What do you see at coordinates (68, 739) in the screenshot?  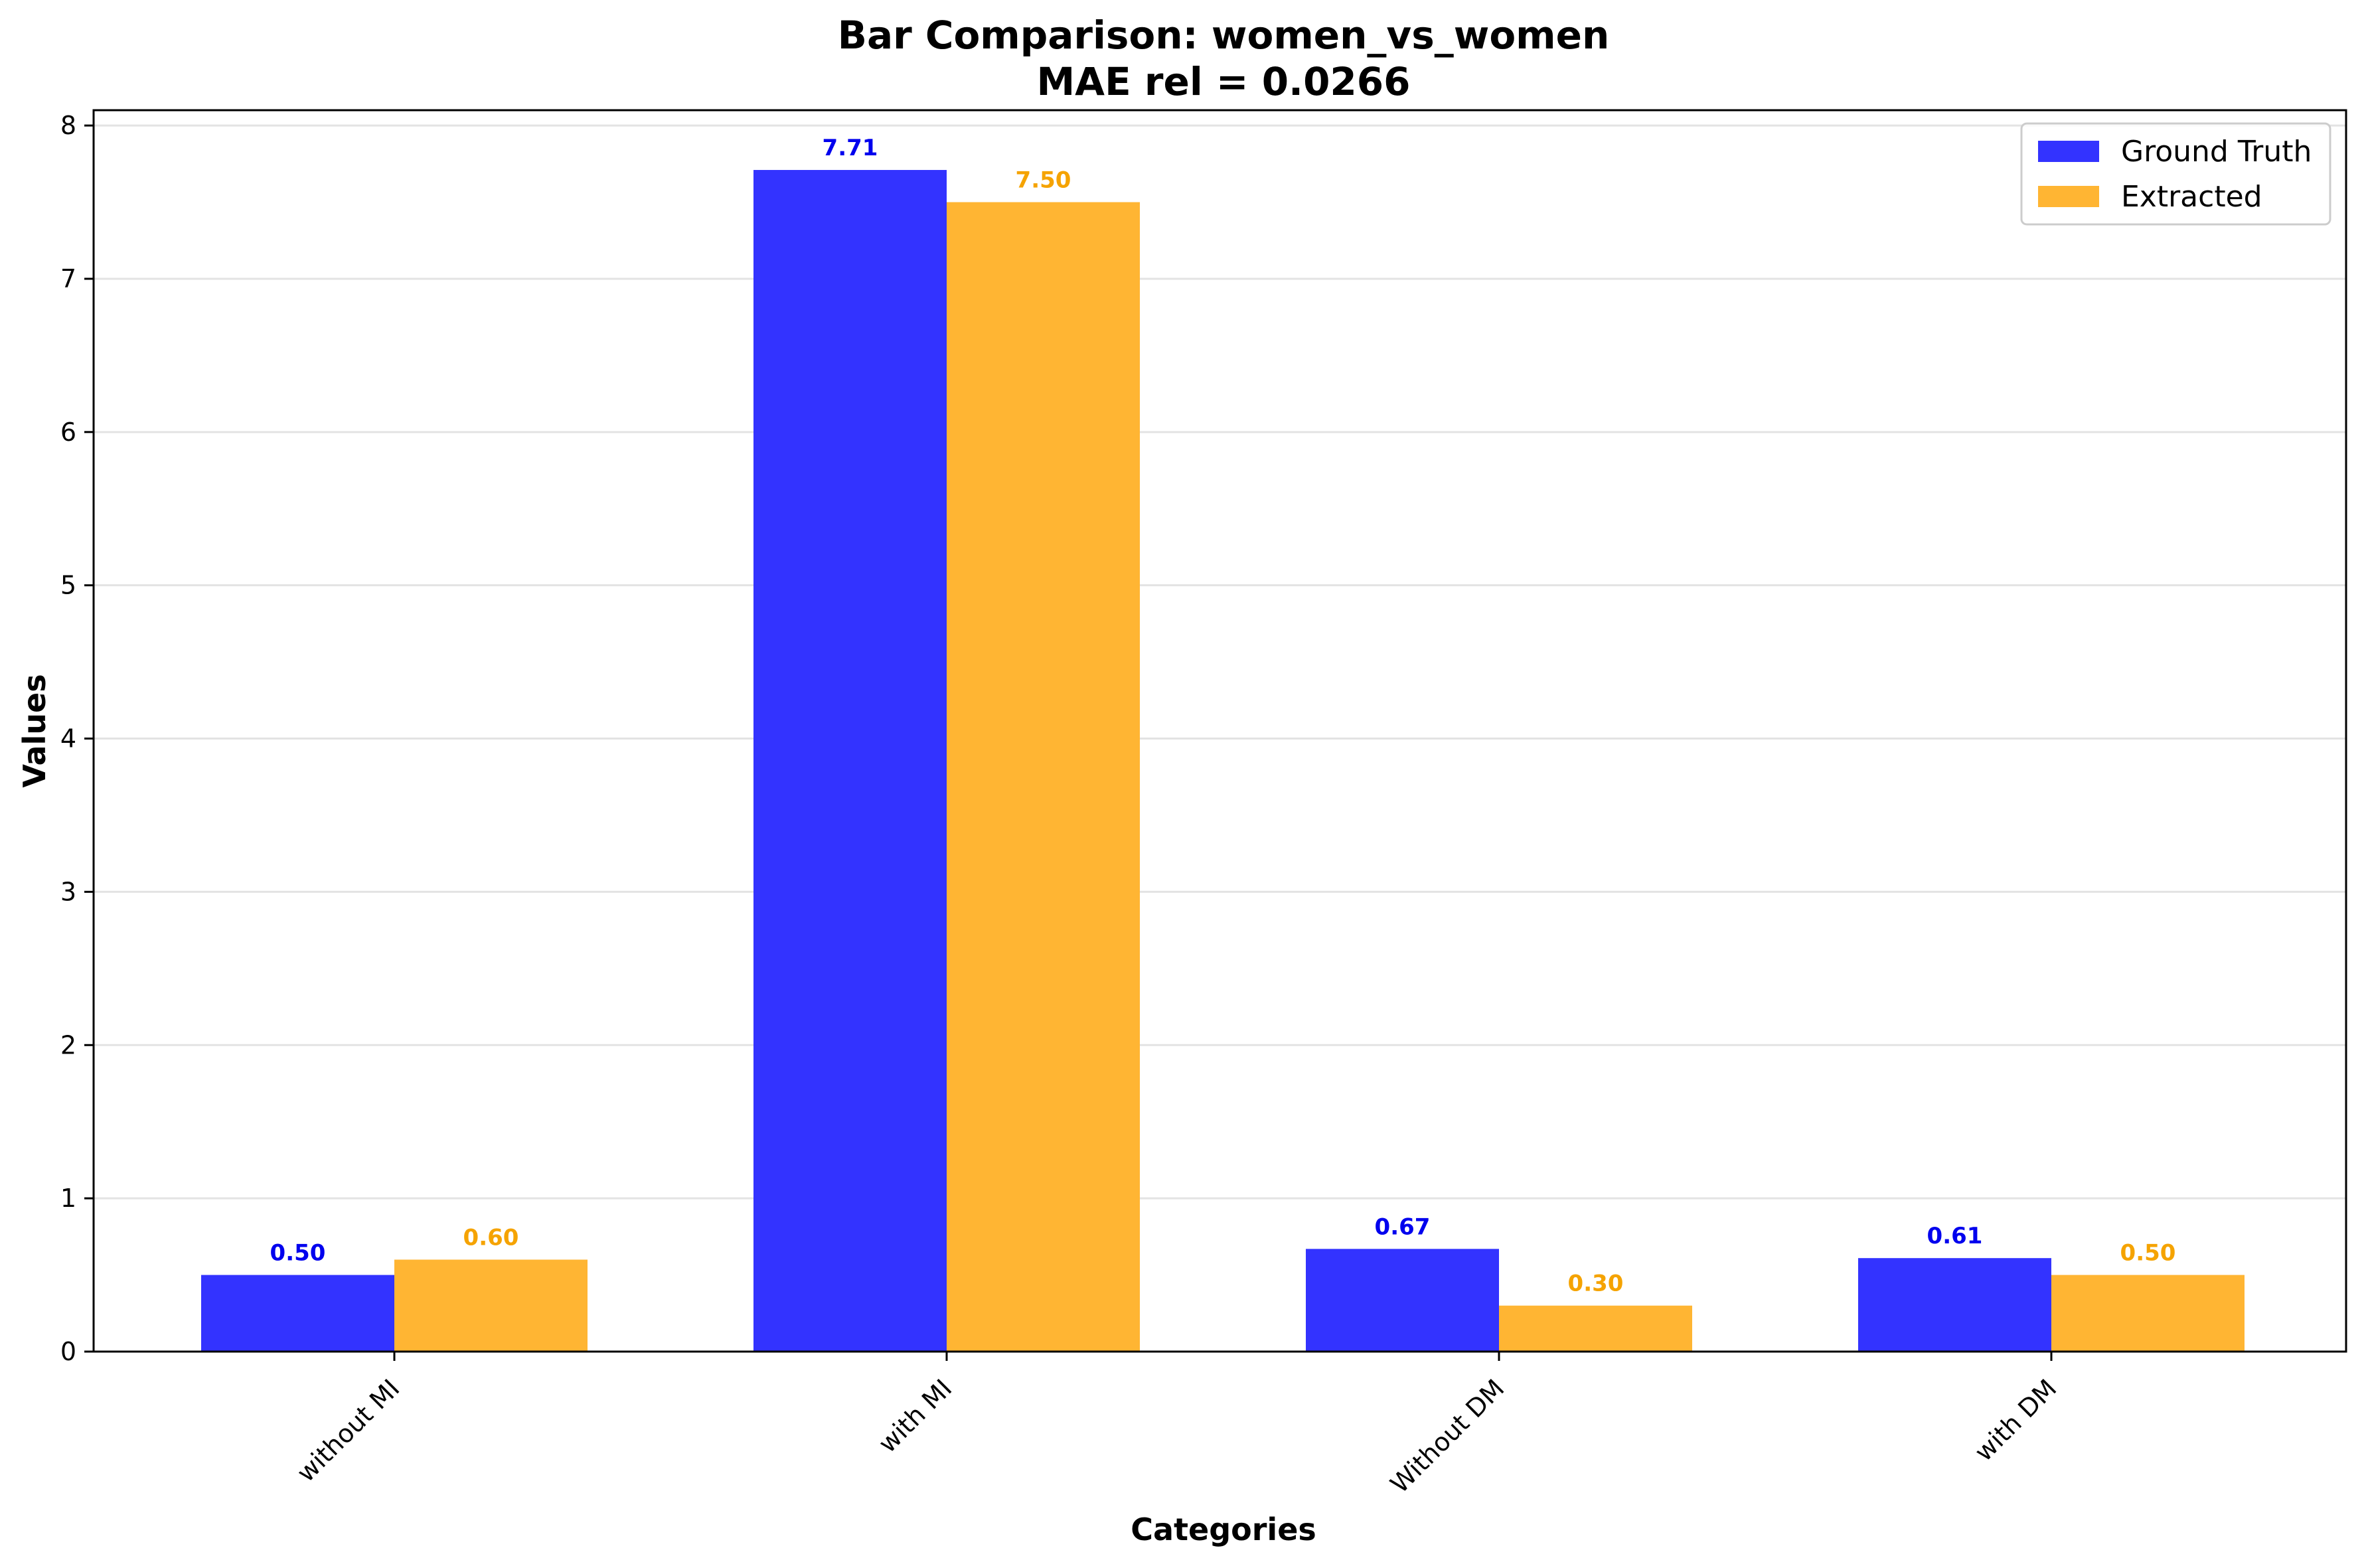 I see `y-tick-label: 4` at bounding box center [68, 739].